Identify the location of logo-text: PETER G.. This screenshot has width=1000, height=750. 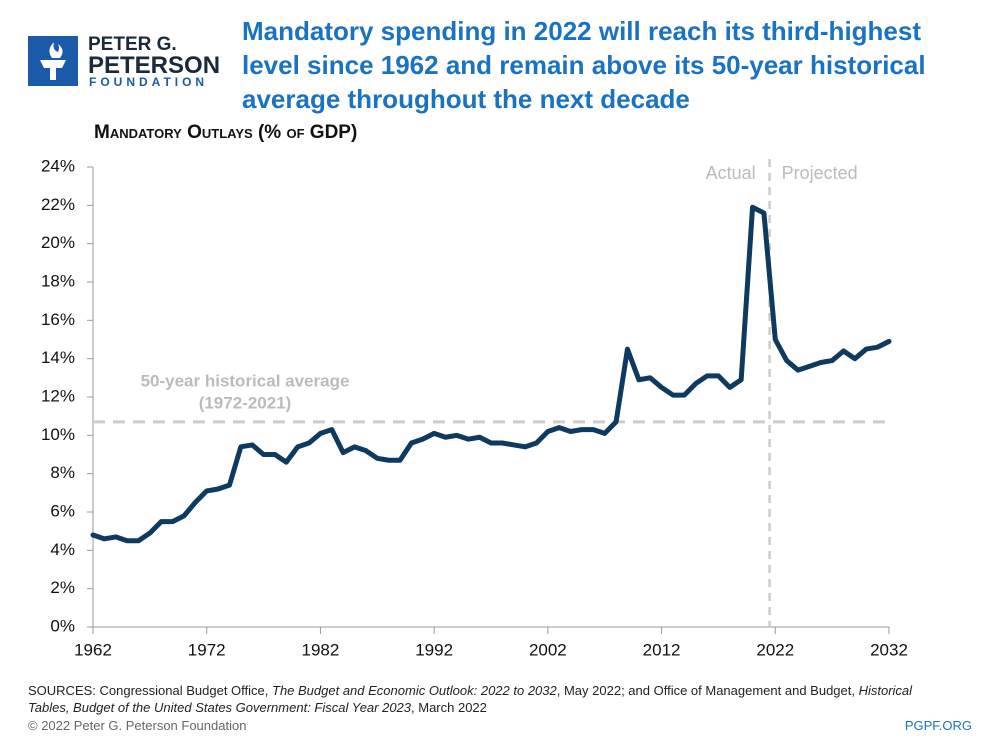
(132, 44).